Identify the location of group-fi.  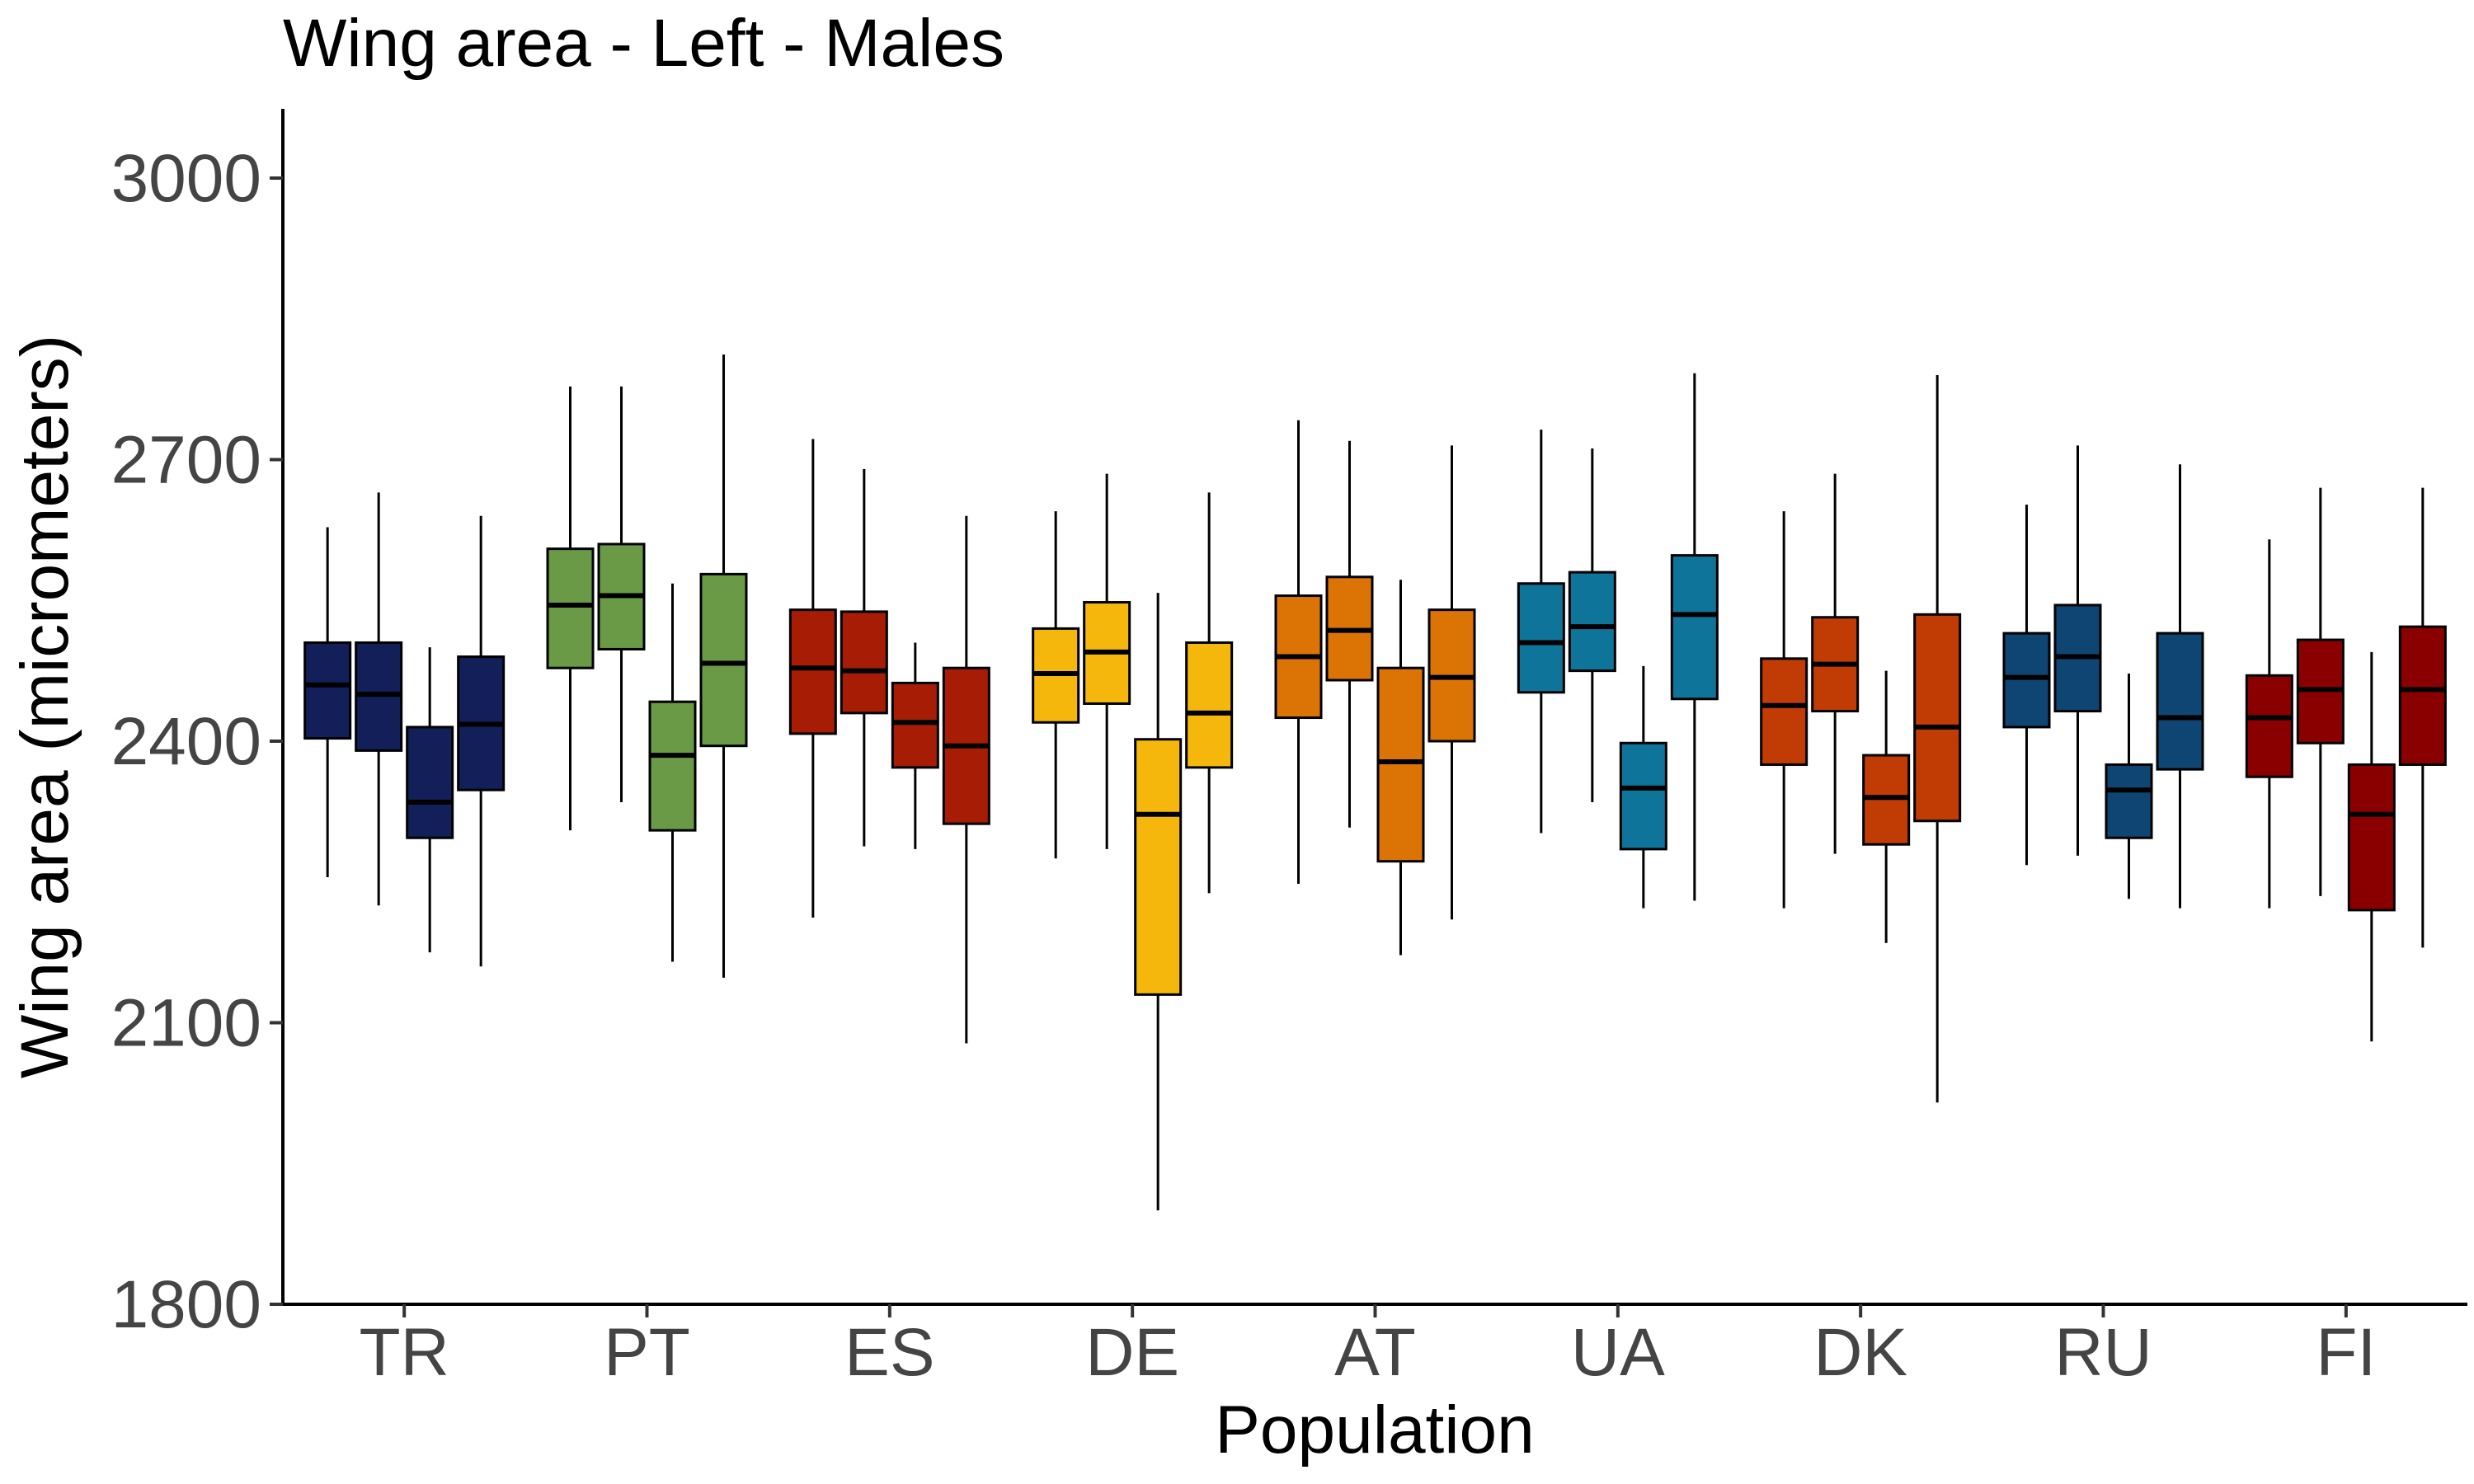
(2346, 764).